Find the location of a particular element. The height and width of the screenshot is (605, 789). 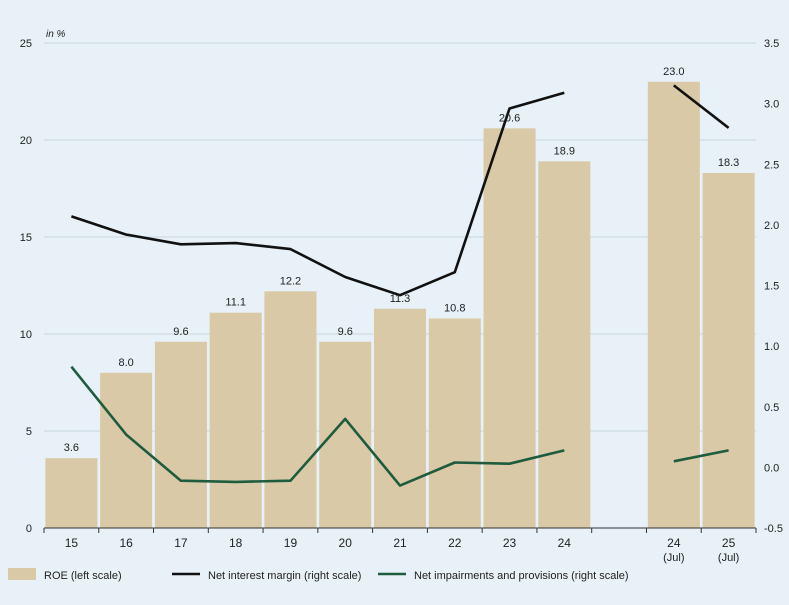

y-left-tick-label: 5 is located at coordinates (29, 432).